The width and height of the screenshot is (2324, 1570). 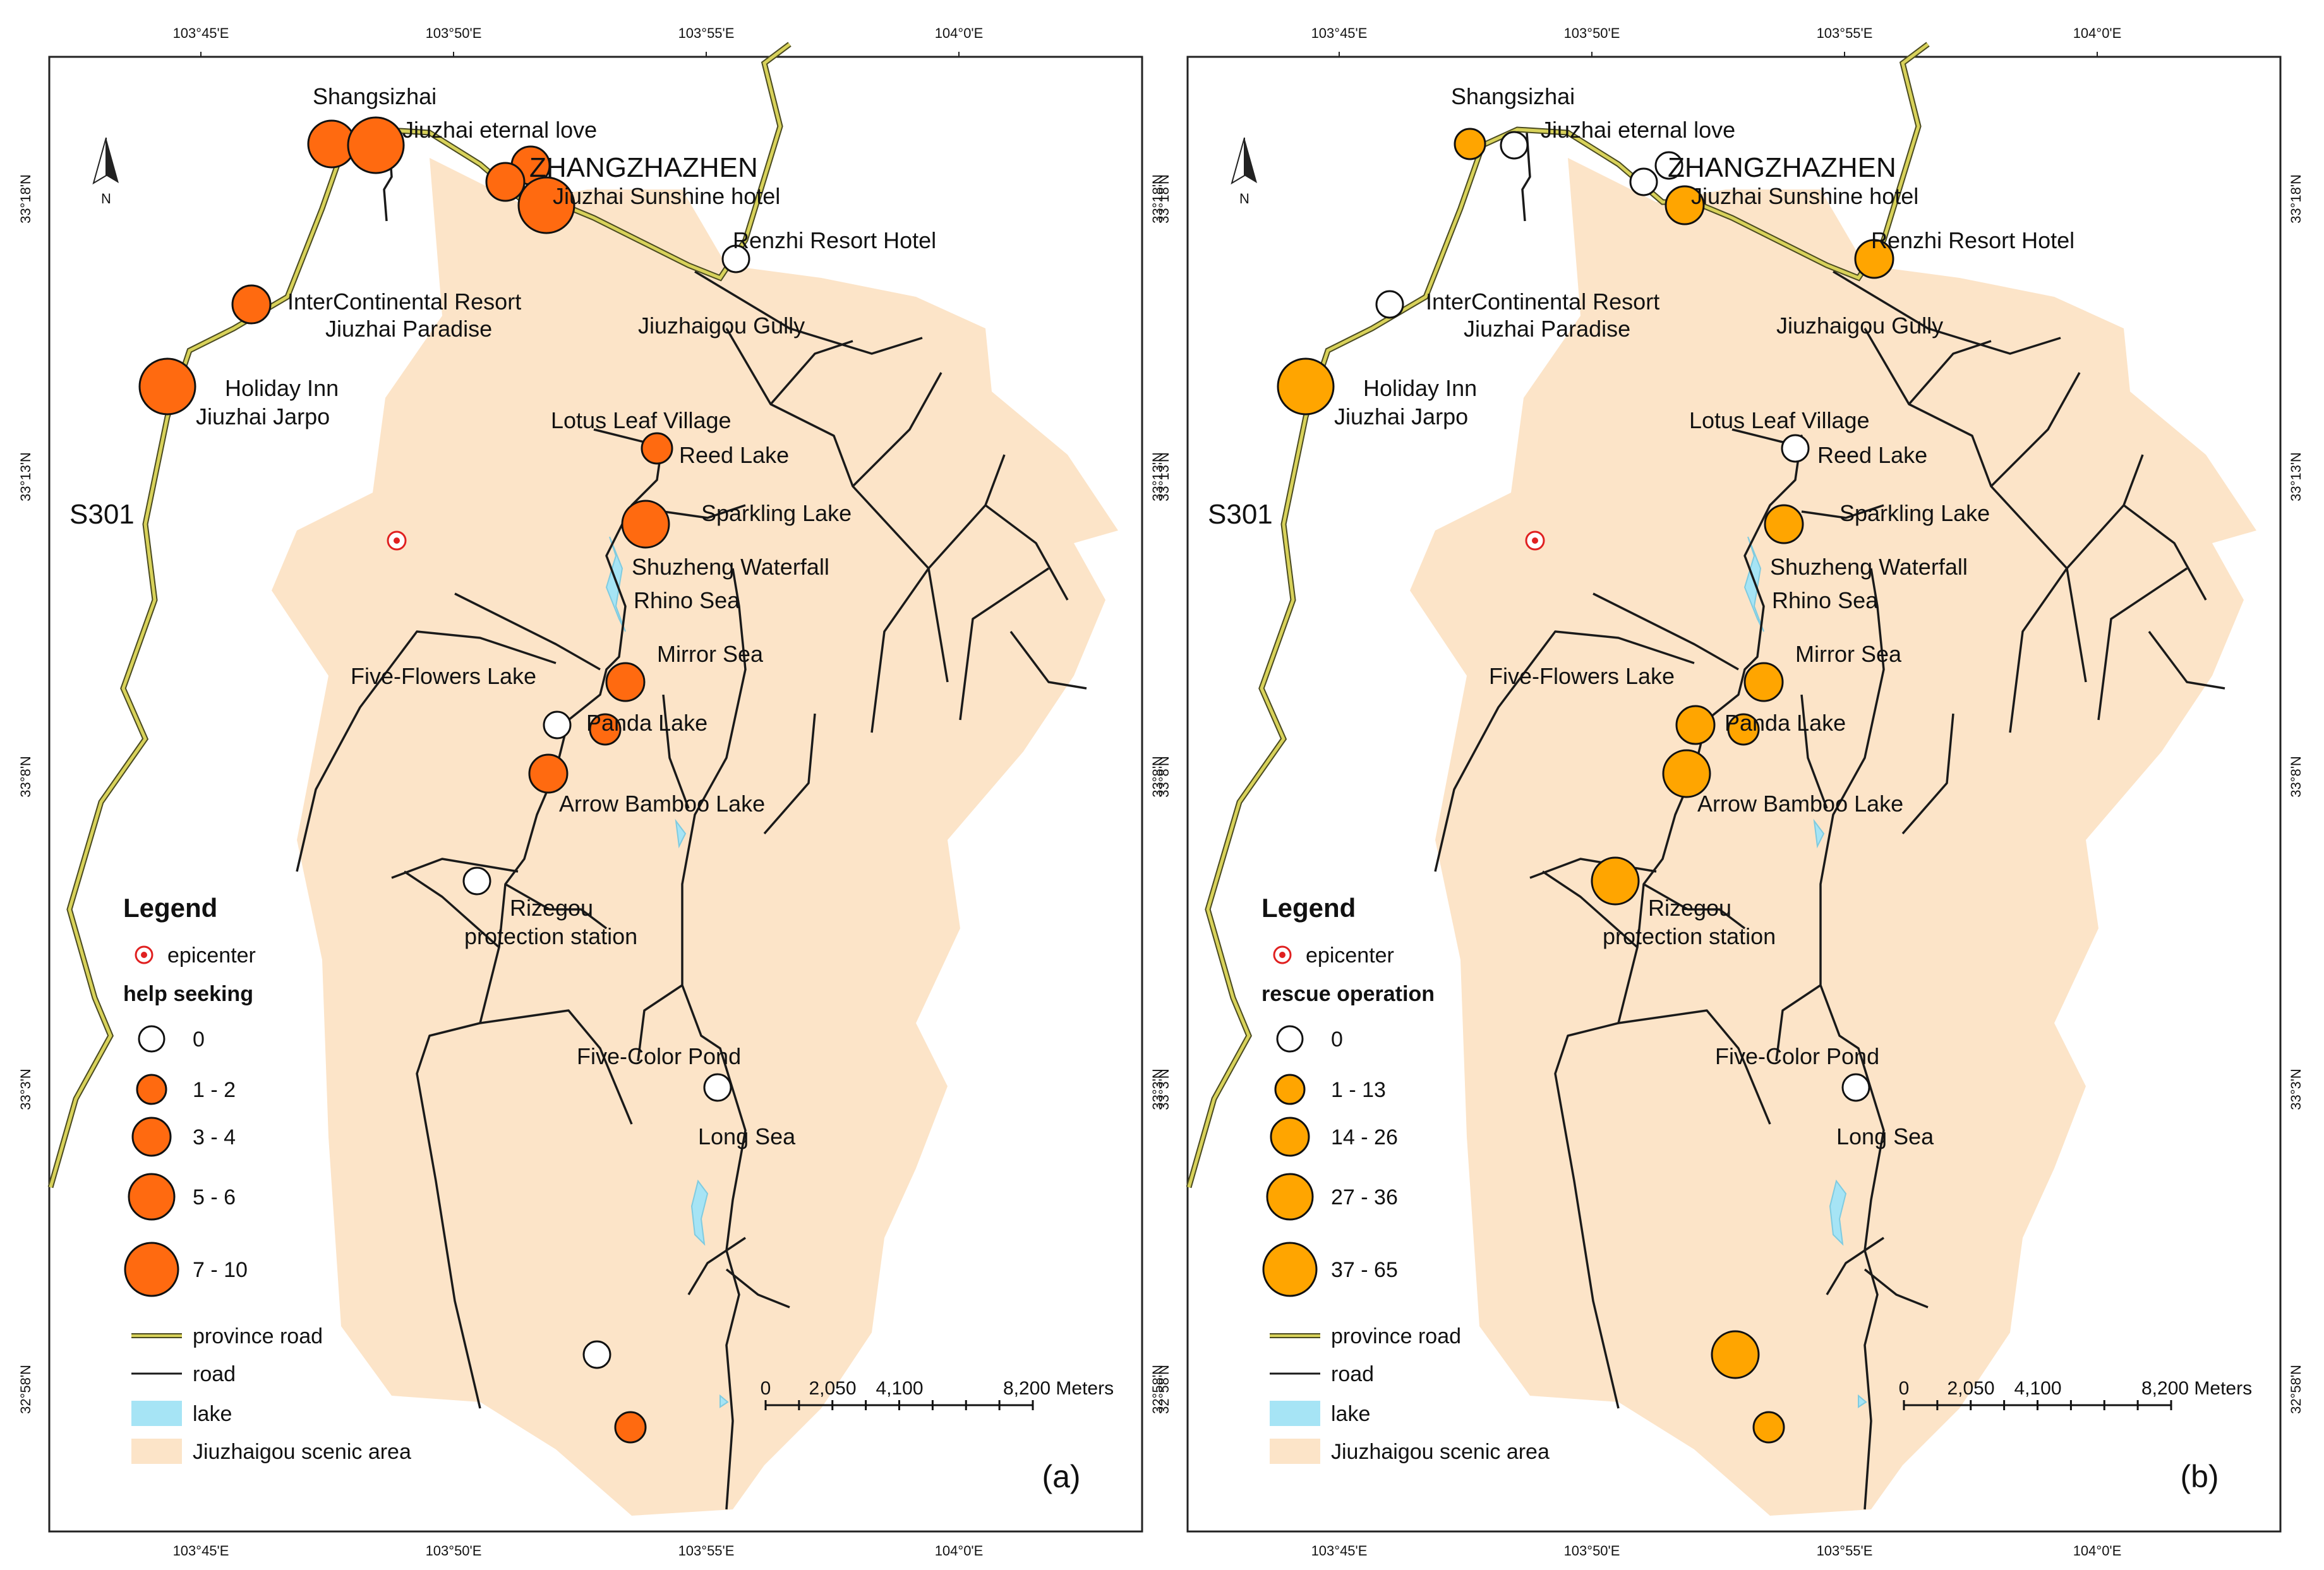 I want to click on lat-tick-left: 33°18'N, so click(x=25, y=199).